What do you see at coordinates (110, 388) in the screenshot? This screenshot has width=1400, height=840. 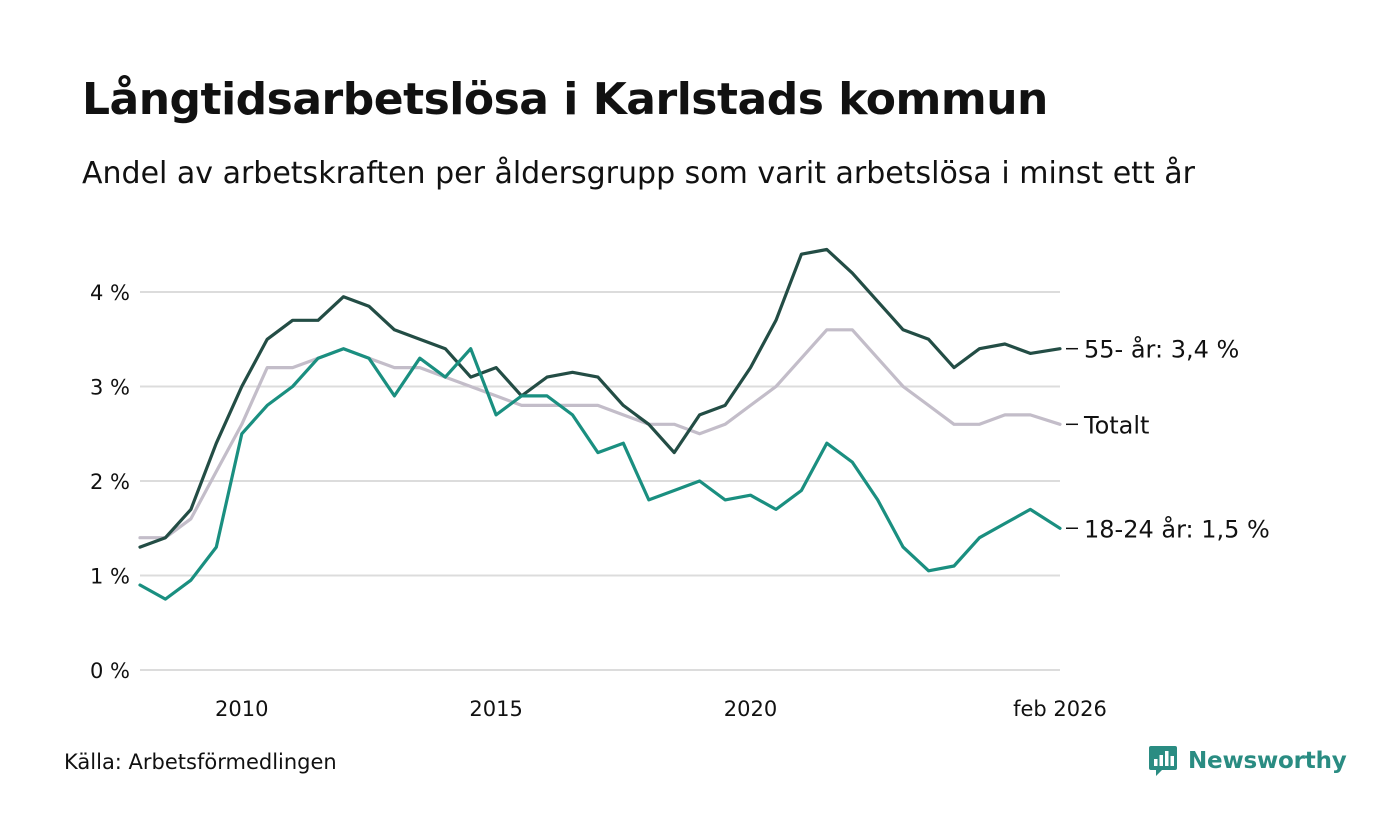 I see `y-tick-label: 3 %` at bounding box center [110, 388].